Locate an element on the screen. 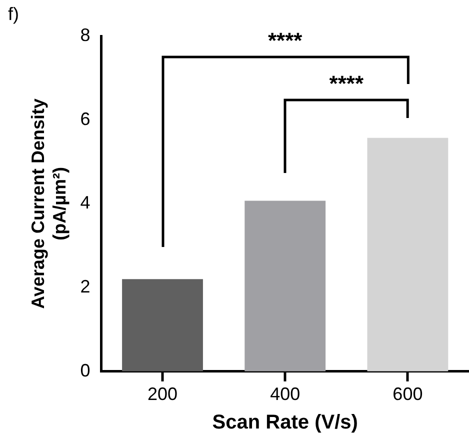 This screenshot has width=469, height=441. x-tick-label: 200 is located at coordinates (162, 394).